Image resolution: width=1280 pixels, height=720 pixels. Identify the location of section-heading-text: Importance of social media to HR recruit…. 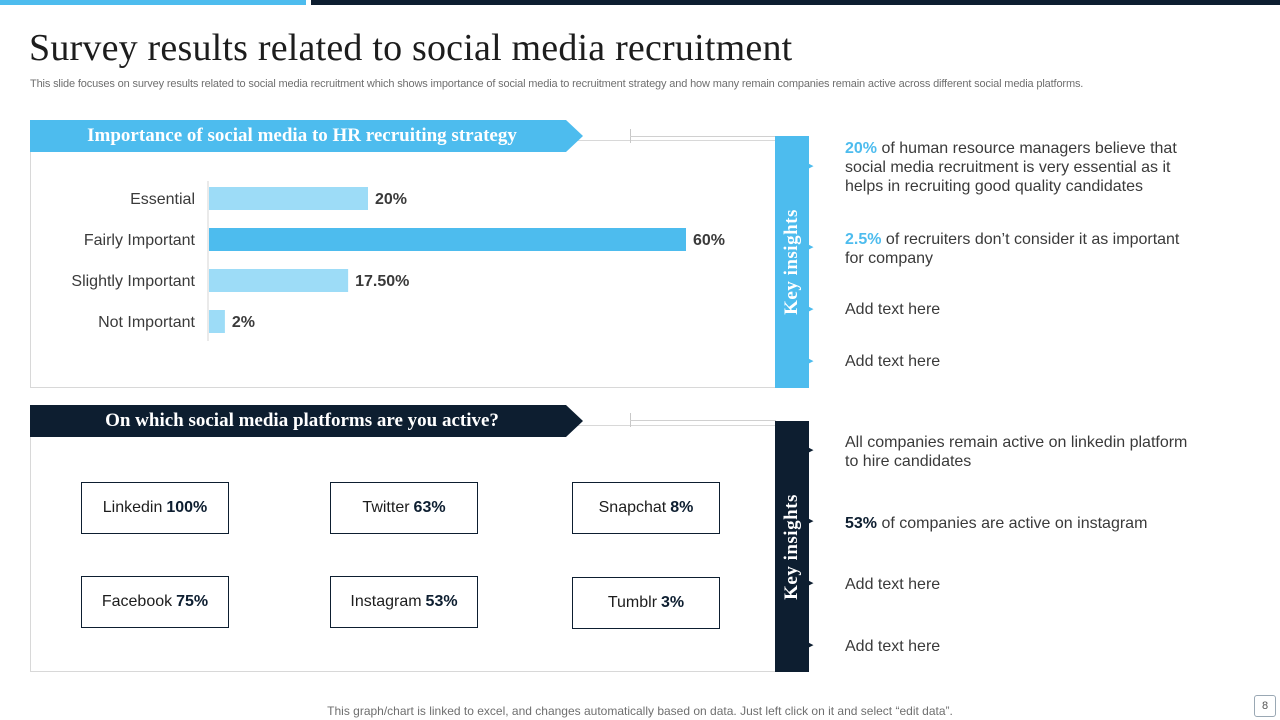
(302, 135).